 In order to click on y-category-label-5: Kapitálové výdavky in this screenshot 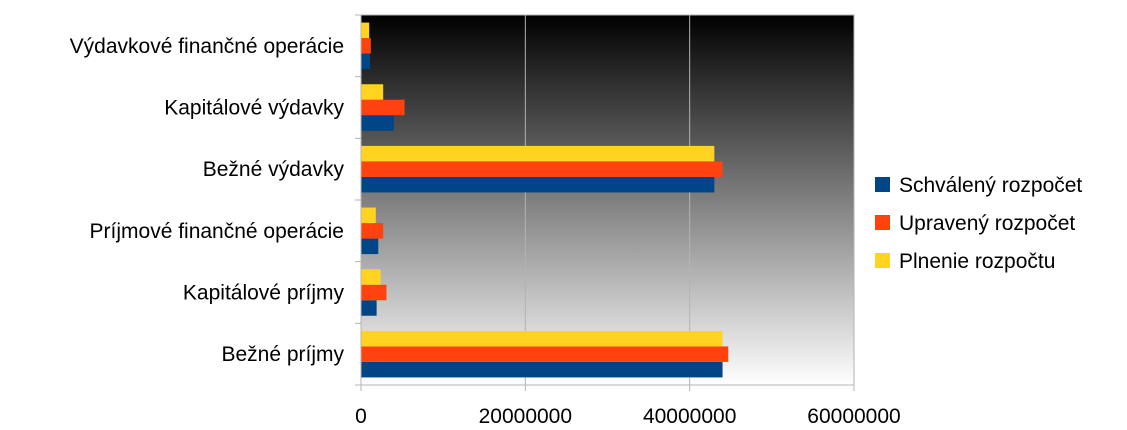, I will do `click(254, 108)`.